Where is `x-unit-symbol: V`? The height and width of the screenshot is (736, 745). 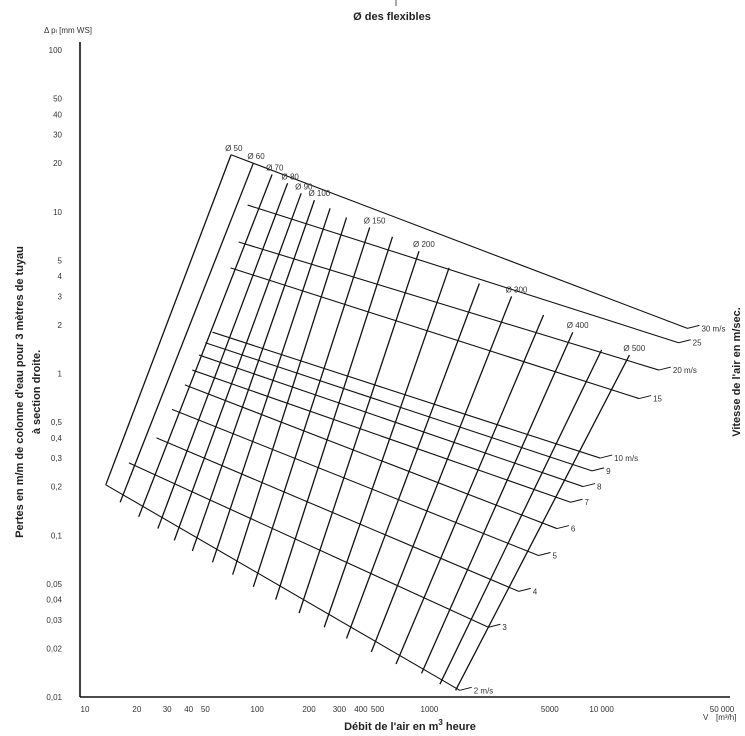 x-unit-symbol: V is located at coordinates (706, 717).